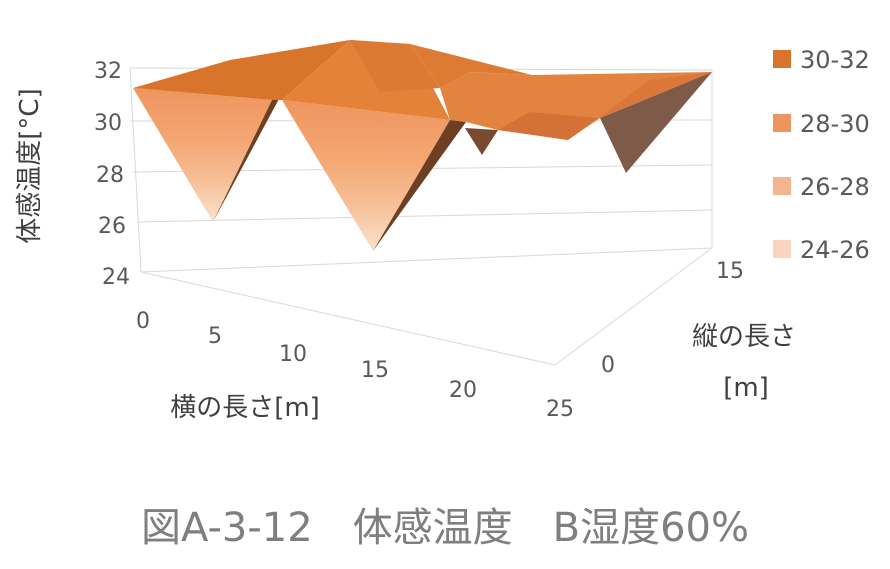 The width and height of the screenshot is (890, 569). I want to click on floor-front-edge, so click(348, 318).